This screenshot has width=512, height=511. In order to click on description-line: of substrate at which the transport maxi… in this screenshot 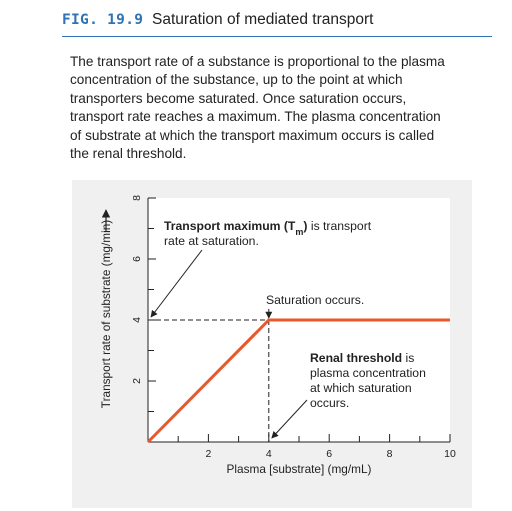, I will do `click(252, 135)`.